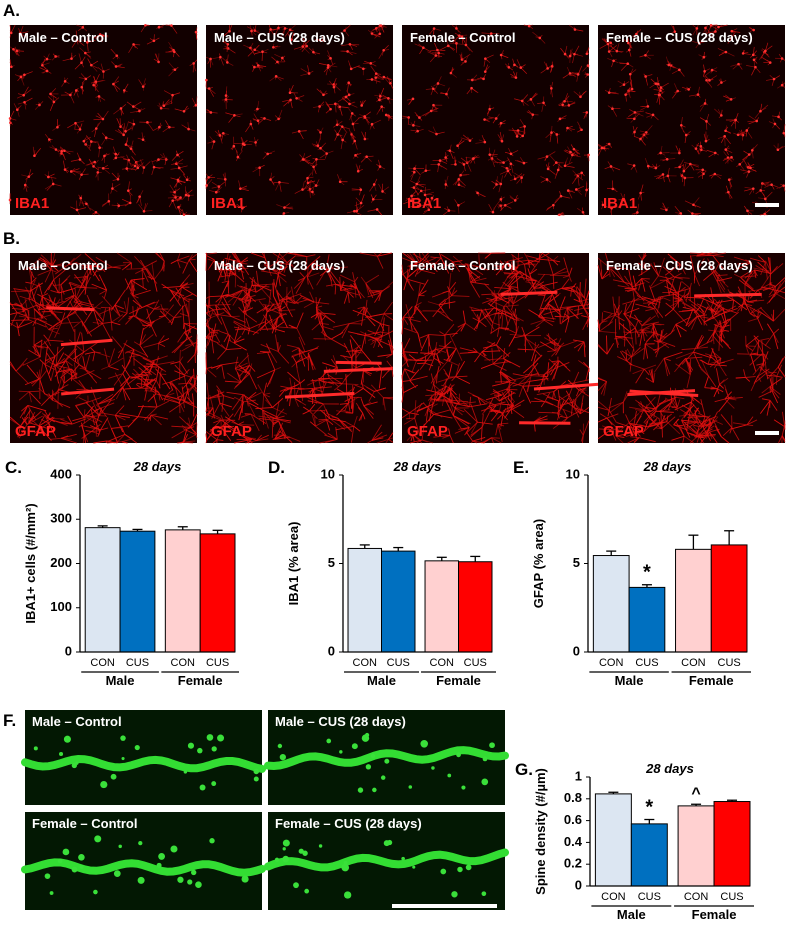 This screenshot has width=789, height=925. Describe the element at coordinates (279, 265) in the screenshot. I see `image-title: Male – CUS (28 days)` at that location.